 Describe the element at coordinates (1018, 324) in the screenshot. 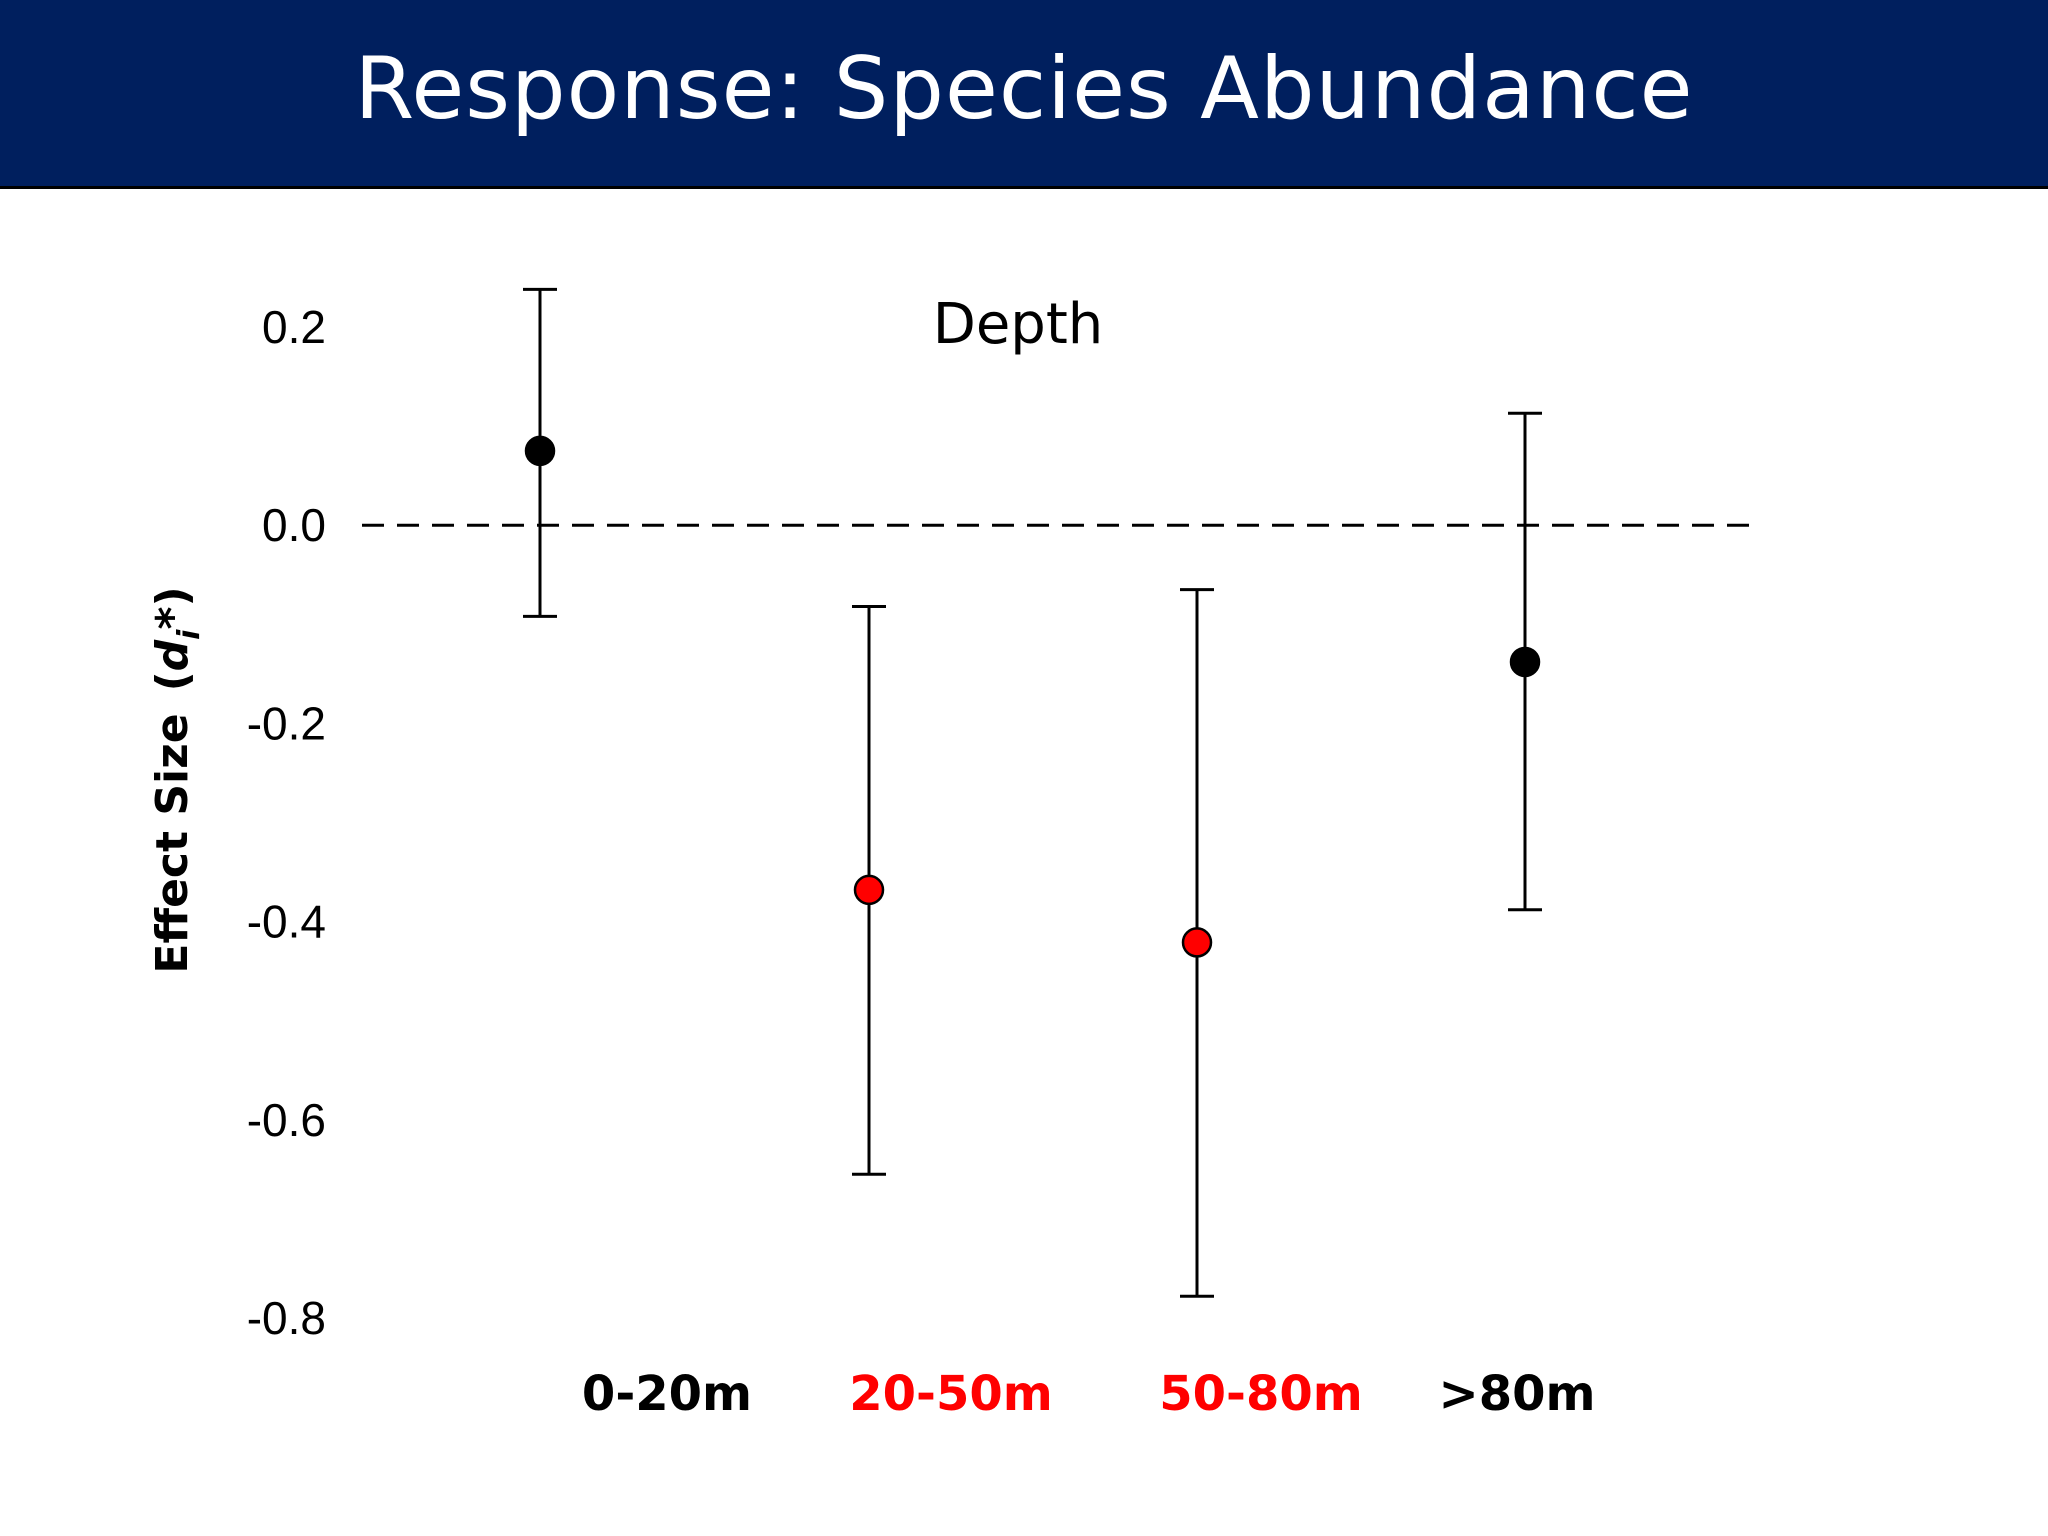

I see `panel-label: Depth` at that location.